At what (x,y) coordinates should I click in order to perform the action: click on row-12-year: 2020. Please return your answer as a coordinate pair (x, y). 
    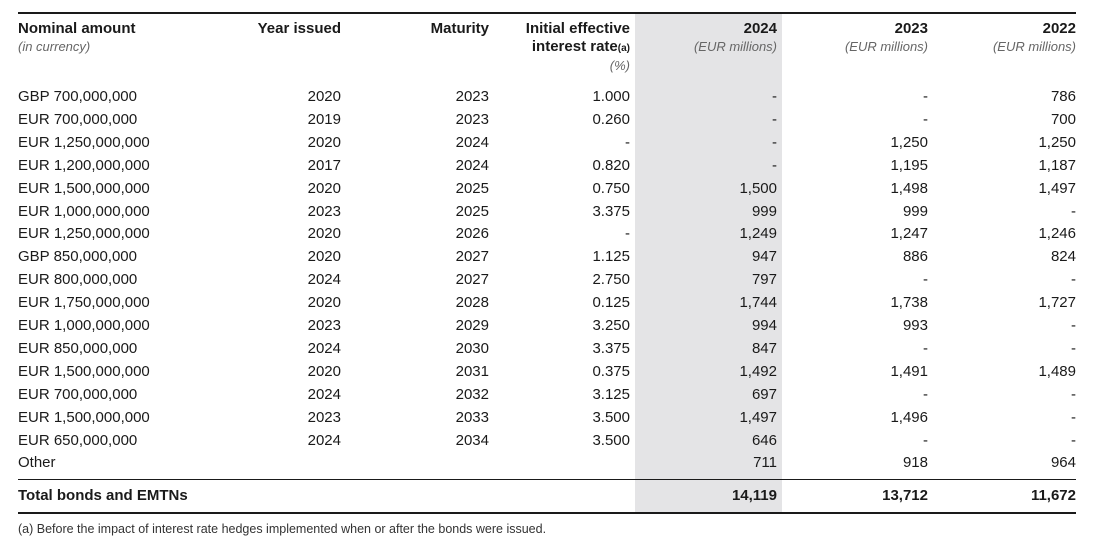
    Looking at the image, I should click on (324, 371).